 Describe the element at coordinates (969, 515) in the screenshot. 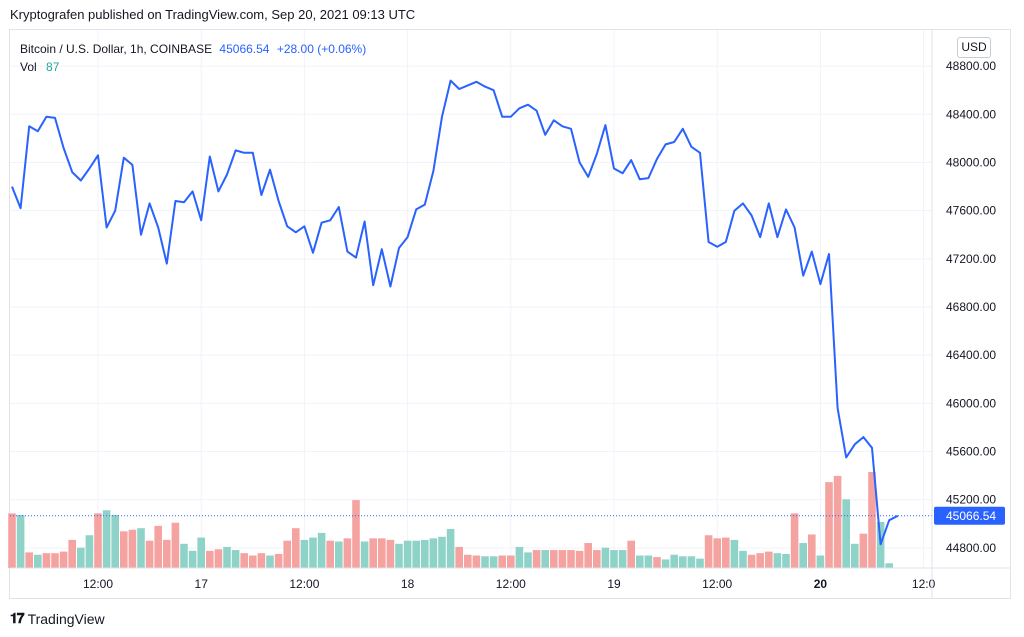

I see `last-price-marker` at that location.